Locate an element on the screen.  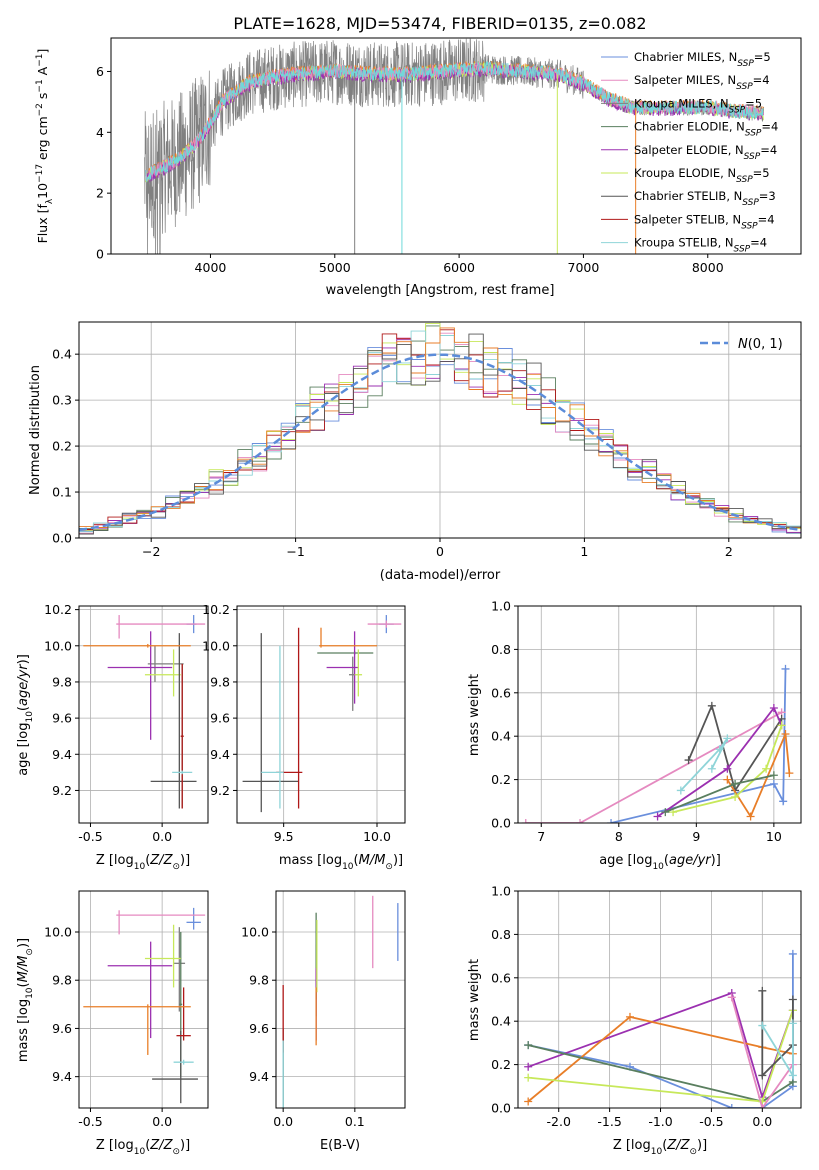
x-axis-label: mass [log10(M/M⊙)] is located at coordinates (341, 862).